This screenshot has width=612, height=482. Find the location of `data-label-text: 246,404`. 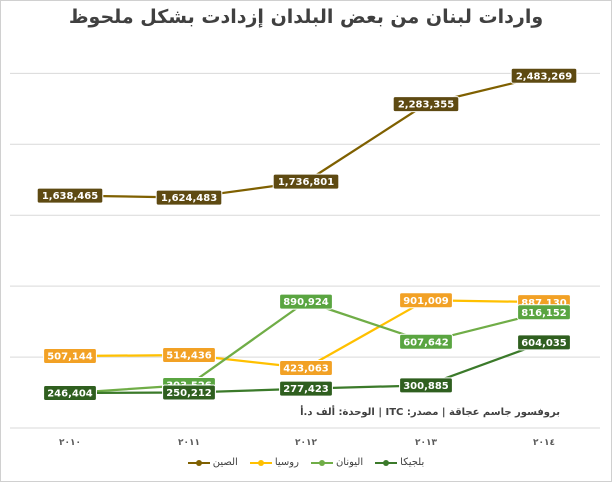

data-label-text: 246,404 is located at coordinates (70, 394).